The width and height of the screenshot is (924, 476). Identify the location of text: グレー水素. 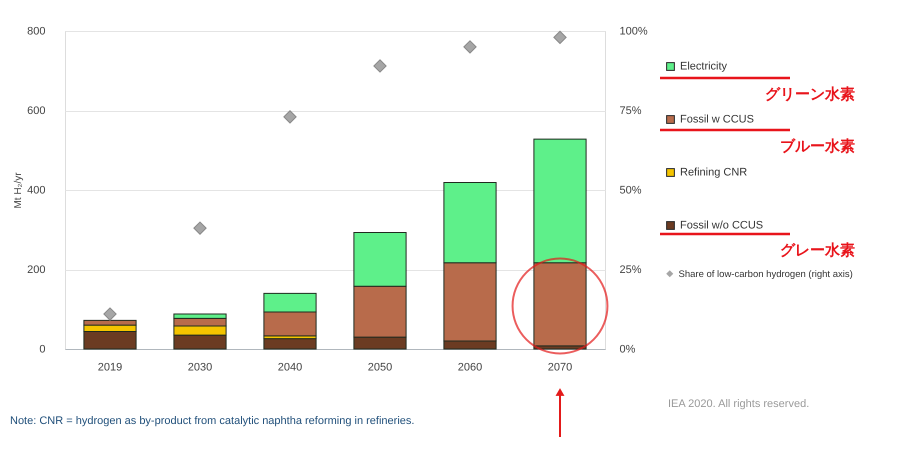
(817, 250).